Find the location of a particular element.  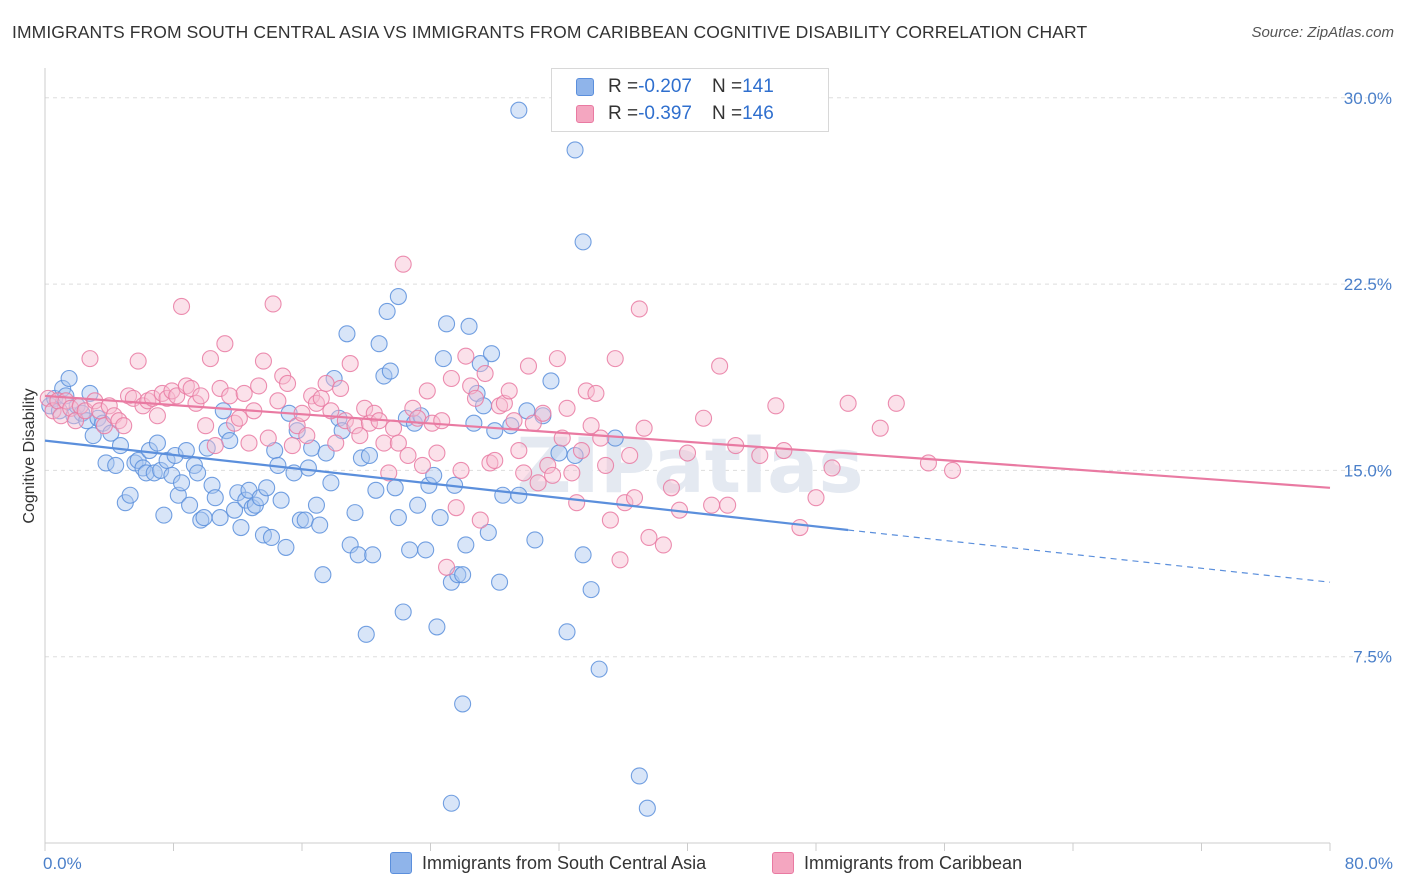

legend-r-label: R = is located at coordinates (623, 86).